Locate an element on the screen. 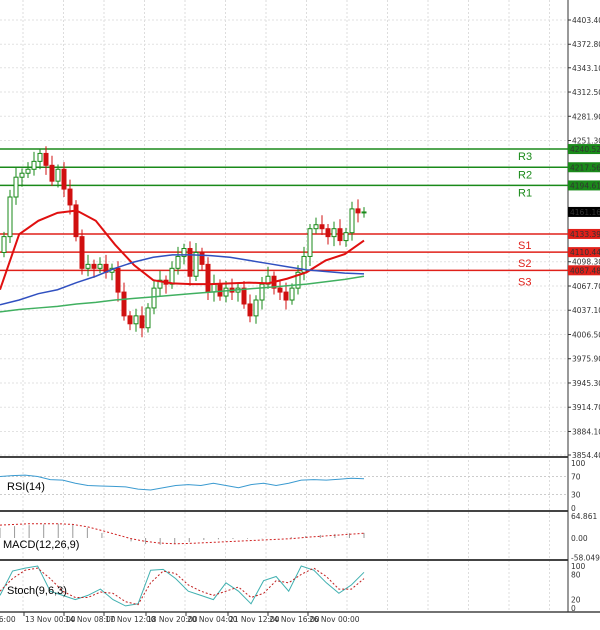 The image size is (600, 630). macd-tick: 0.00 is located at coordinates (579, 538).